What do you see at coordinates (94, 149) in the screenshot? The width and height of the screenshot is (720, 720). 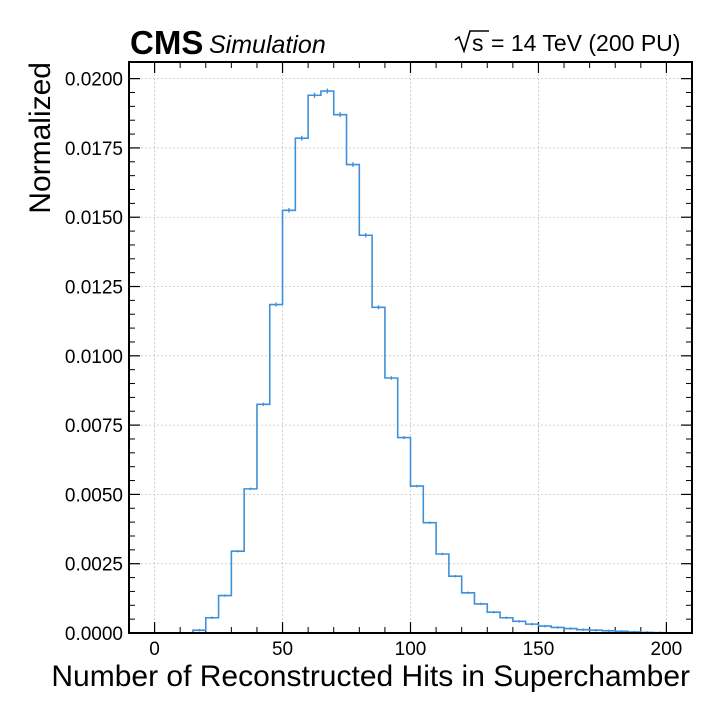 I see `y-tick-label: 0.0175` at bounding box center [94, 149].